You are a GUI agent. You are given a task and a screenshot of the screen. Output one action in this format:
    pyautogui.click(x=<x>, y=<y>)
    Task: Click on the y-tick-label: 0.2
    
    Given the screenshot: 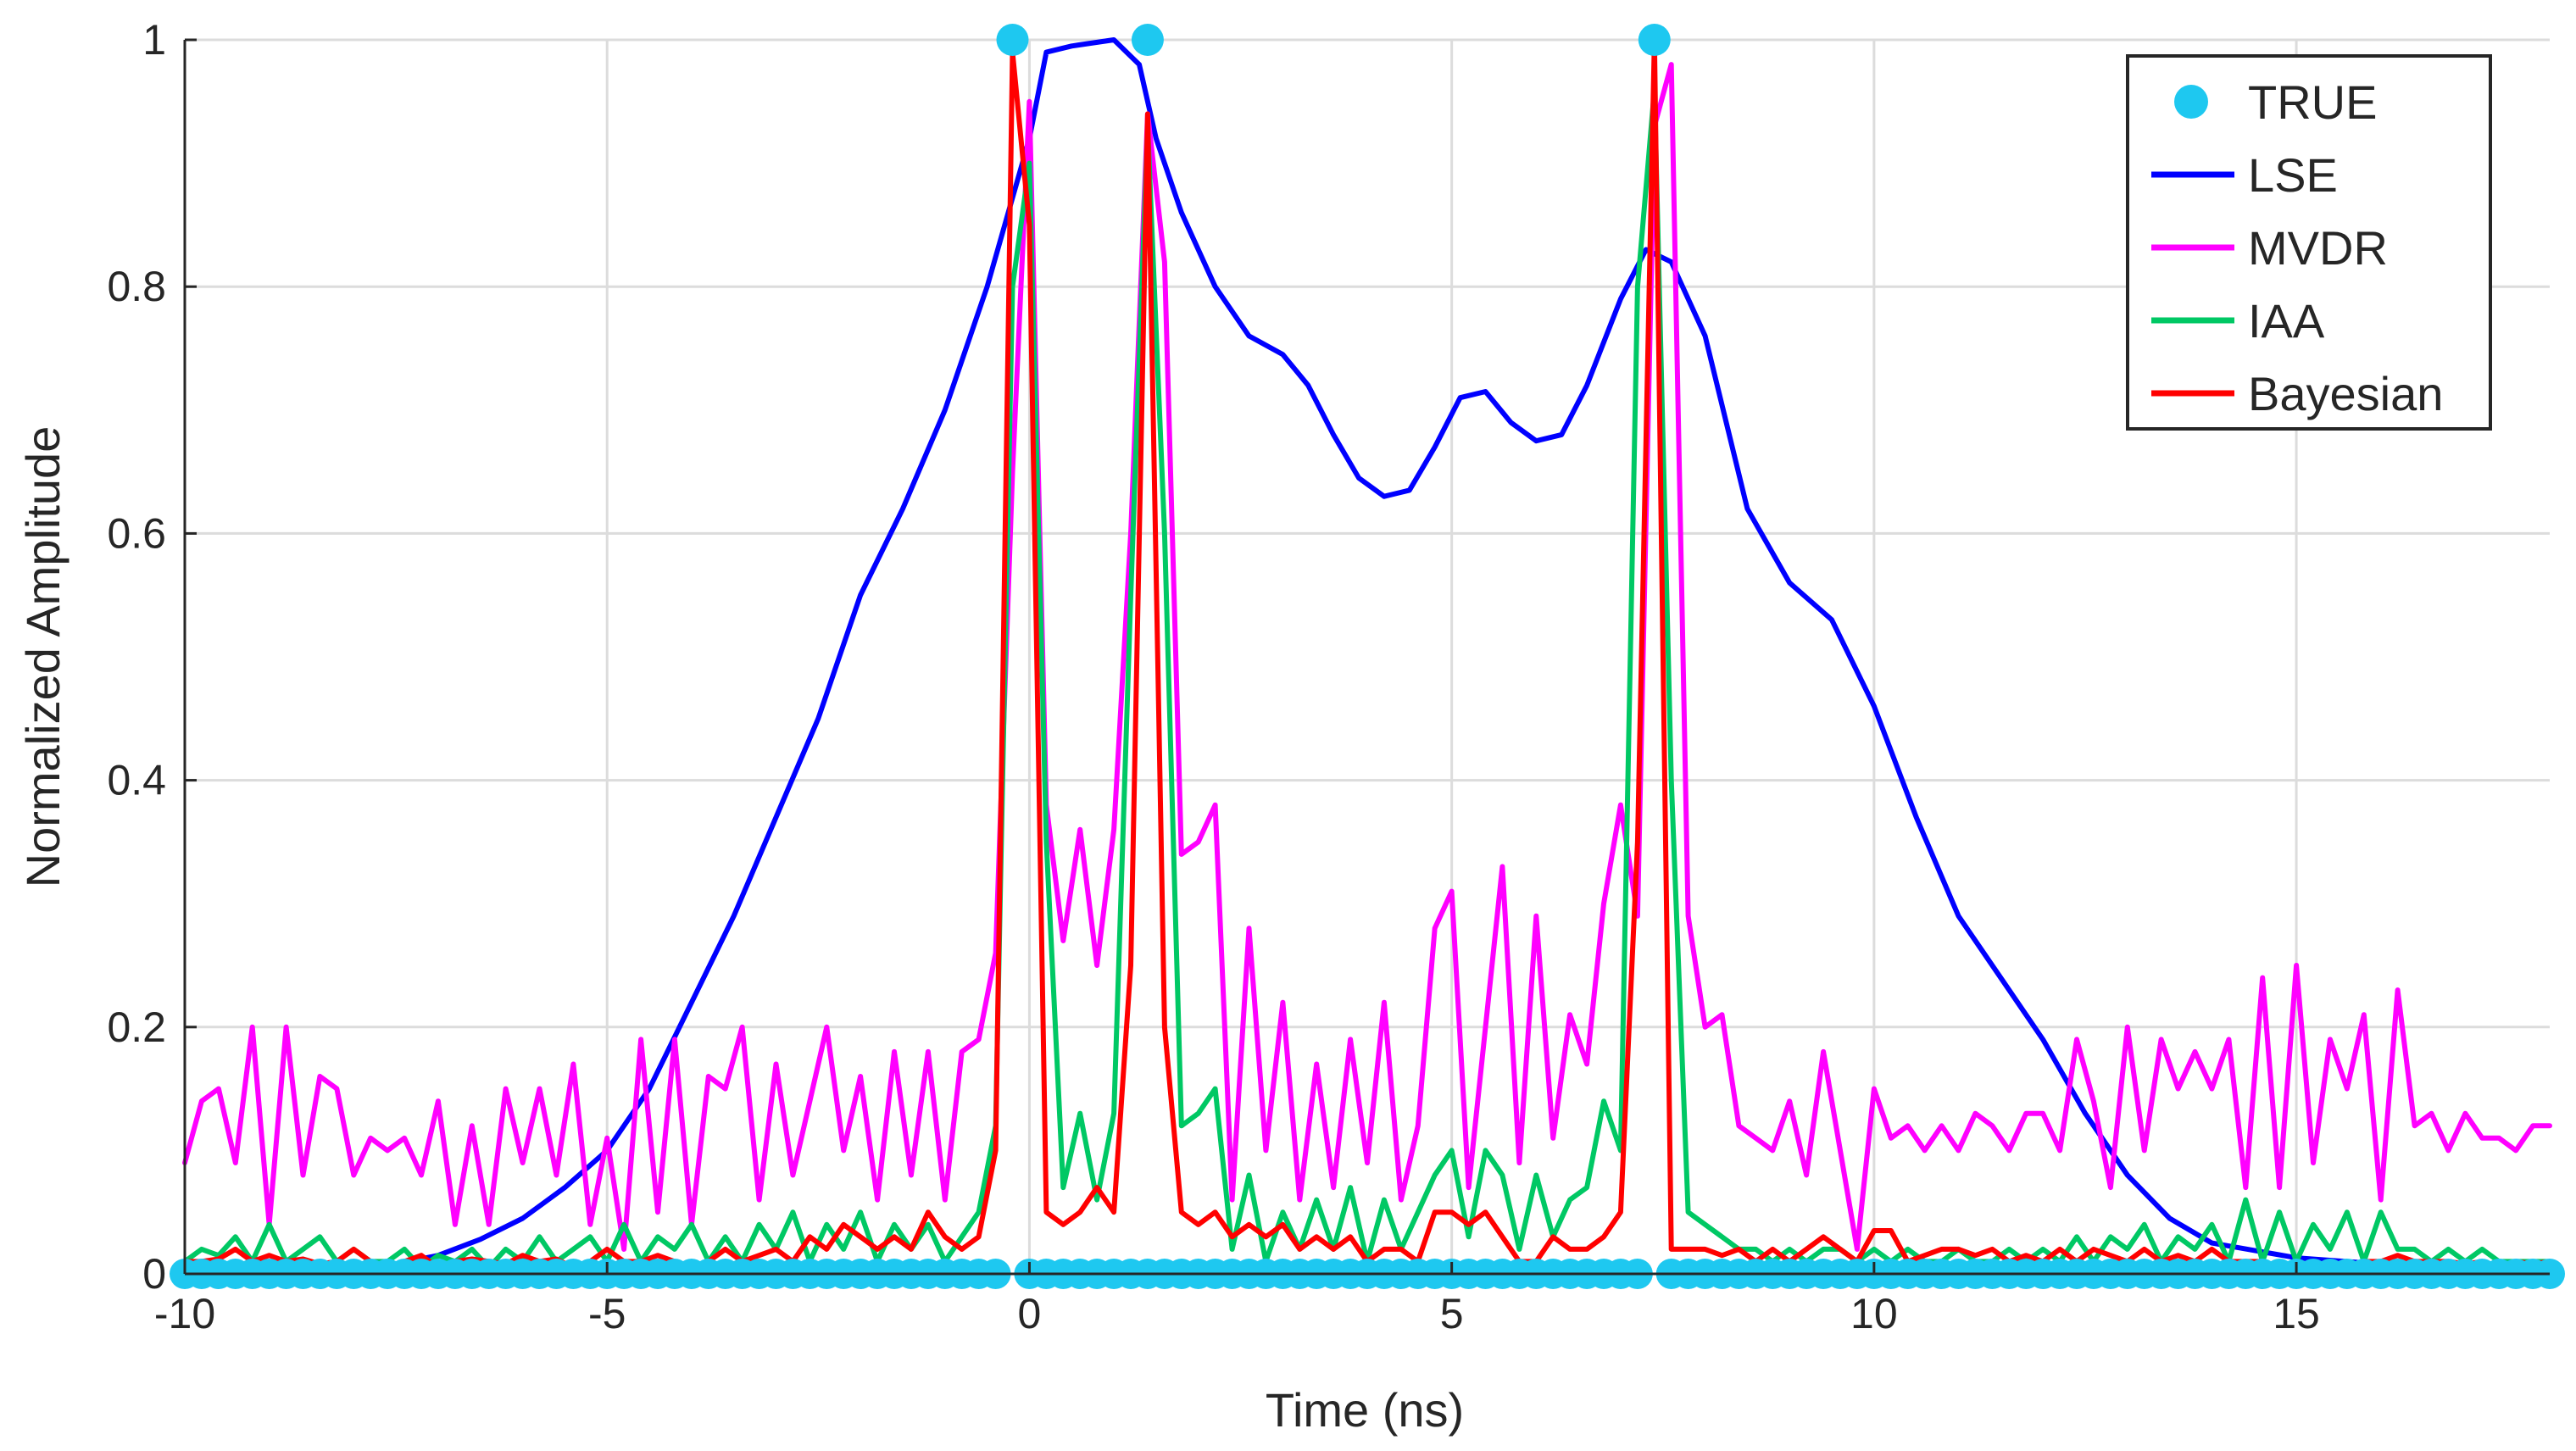 What is the action you would take?
    pyautogui.click(x=136, y=1027)
    